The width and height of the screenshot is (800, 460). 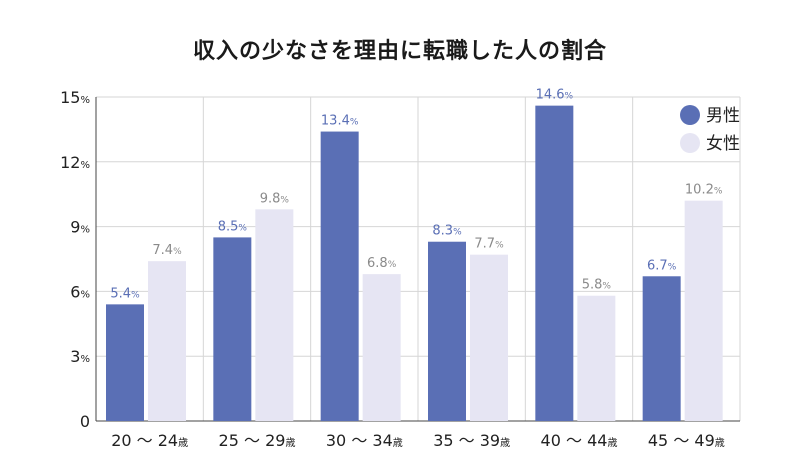 What do you see at coordinates (80, 356) in the screenshot?
I see `y-tick-label: 3%` at bounding box center [80, 356].